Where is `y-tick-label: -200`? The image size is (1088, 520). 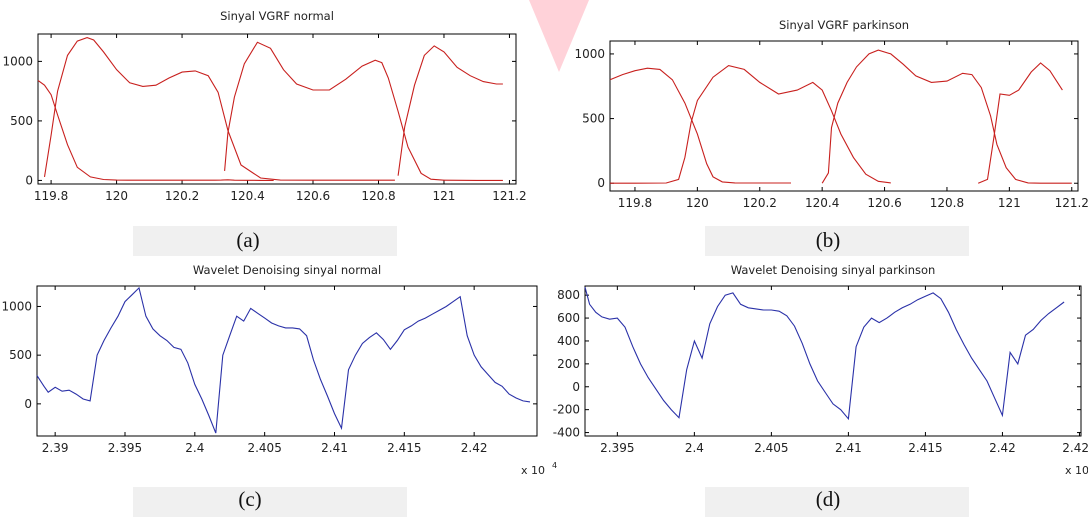 y-tick-label: -200 is located at coordinates (566, 410).